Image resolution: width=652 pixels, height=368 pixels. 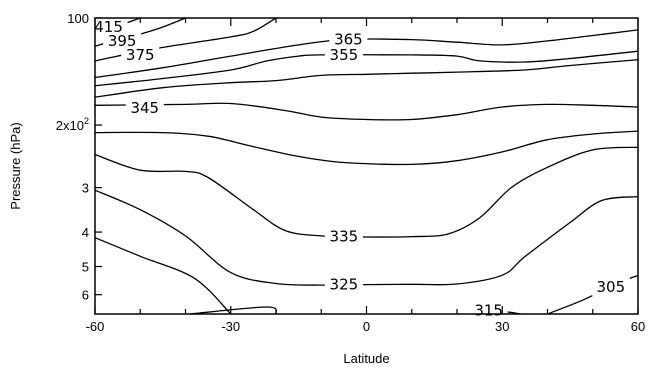 I want to click on contour-label-325: 325, so click(x=344, y=285).